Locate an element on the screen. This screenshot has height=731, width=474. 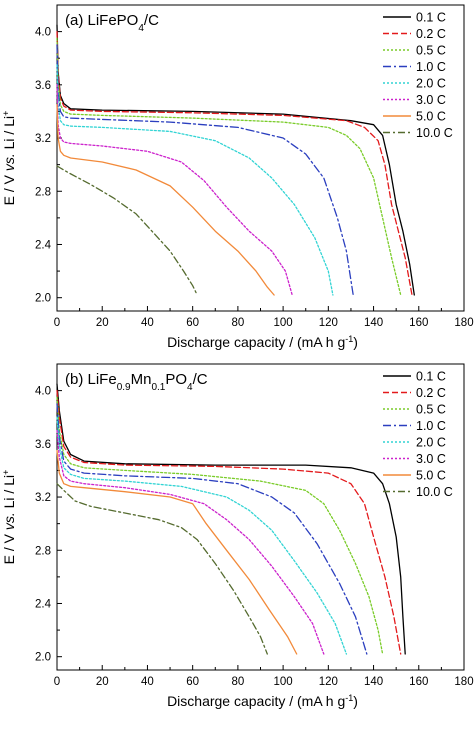
panel-label: (b) LiFe0.9Mn0.1PO4/C is located at coordinates (136, 382).